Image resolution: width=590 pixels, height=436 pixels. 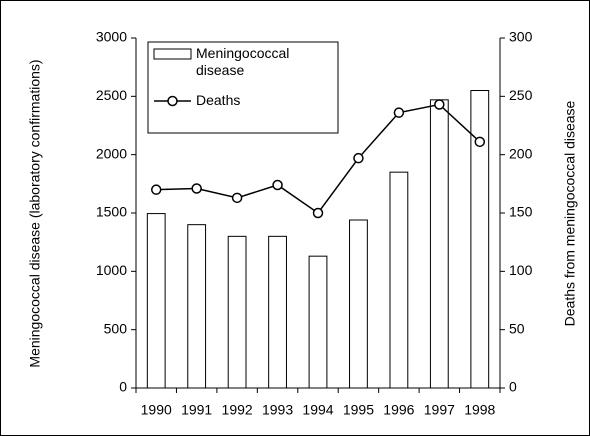 I want to click on y-tick-label: 1000, so click(x=111, y=270).